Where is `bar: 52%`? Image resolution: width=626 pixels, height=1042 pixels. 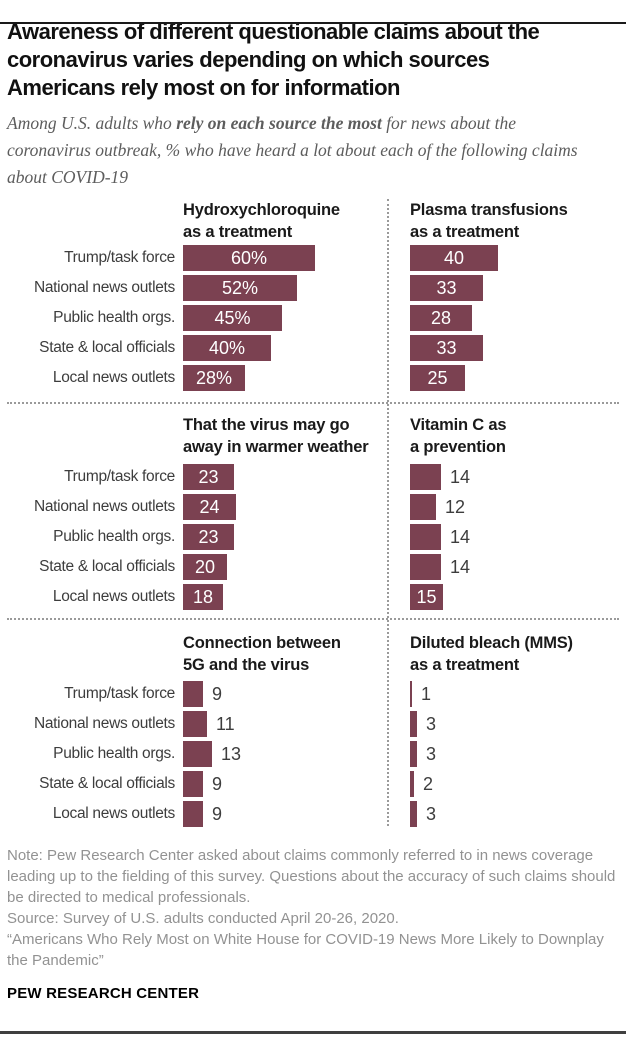
bar: 52% is located at coordinates (240, 288).